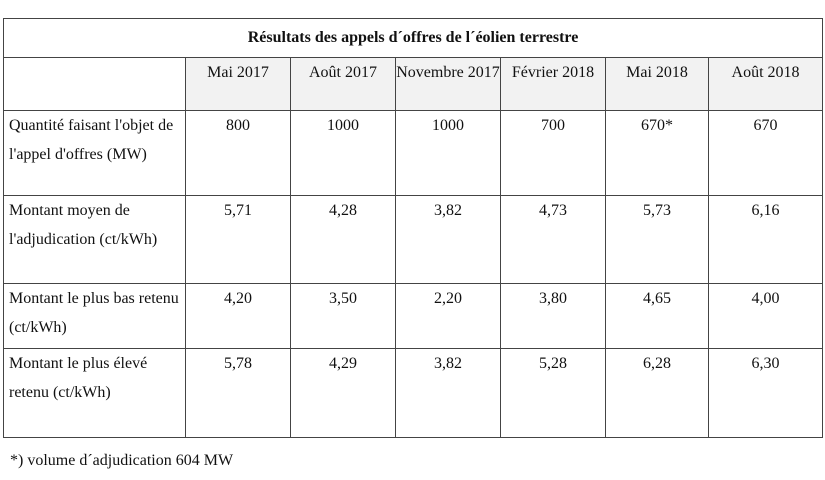 The width and height of the screenshot is (825, 480). I want to click on cell-value: 4,00, so click(765, 316).